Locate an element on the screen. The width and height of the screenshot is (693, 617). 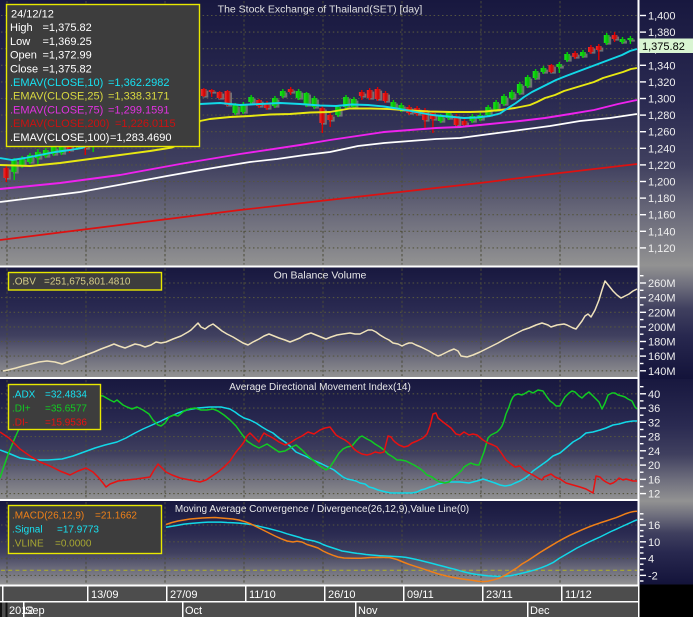
svg-text: 11/10 is located at coordinates (262, 595).